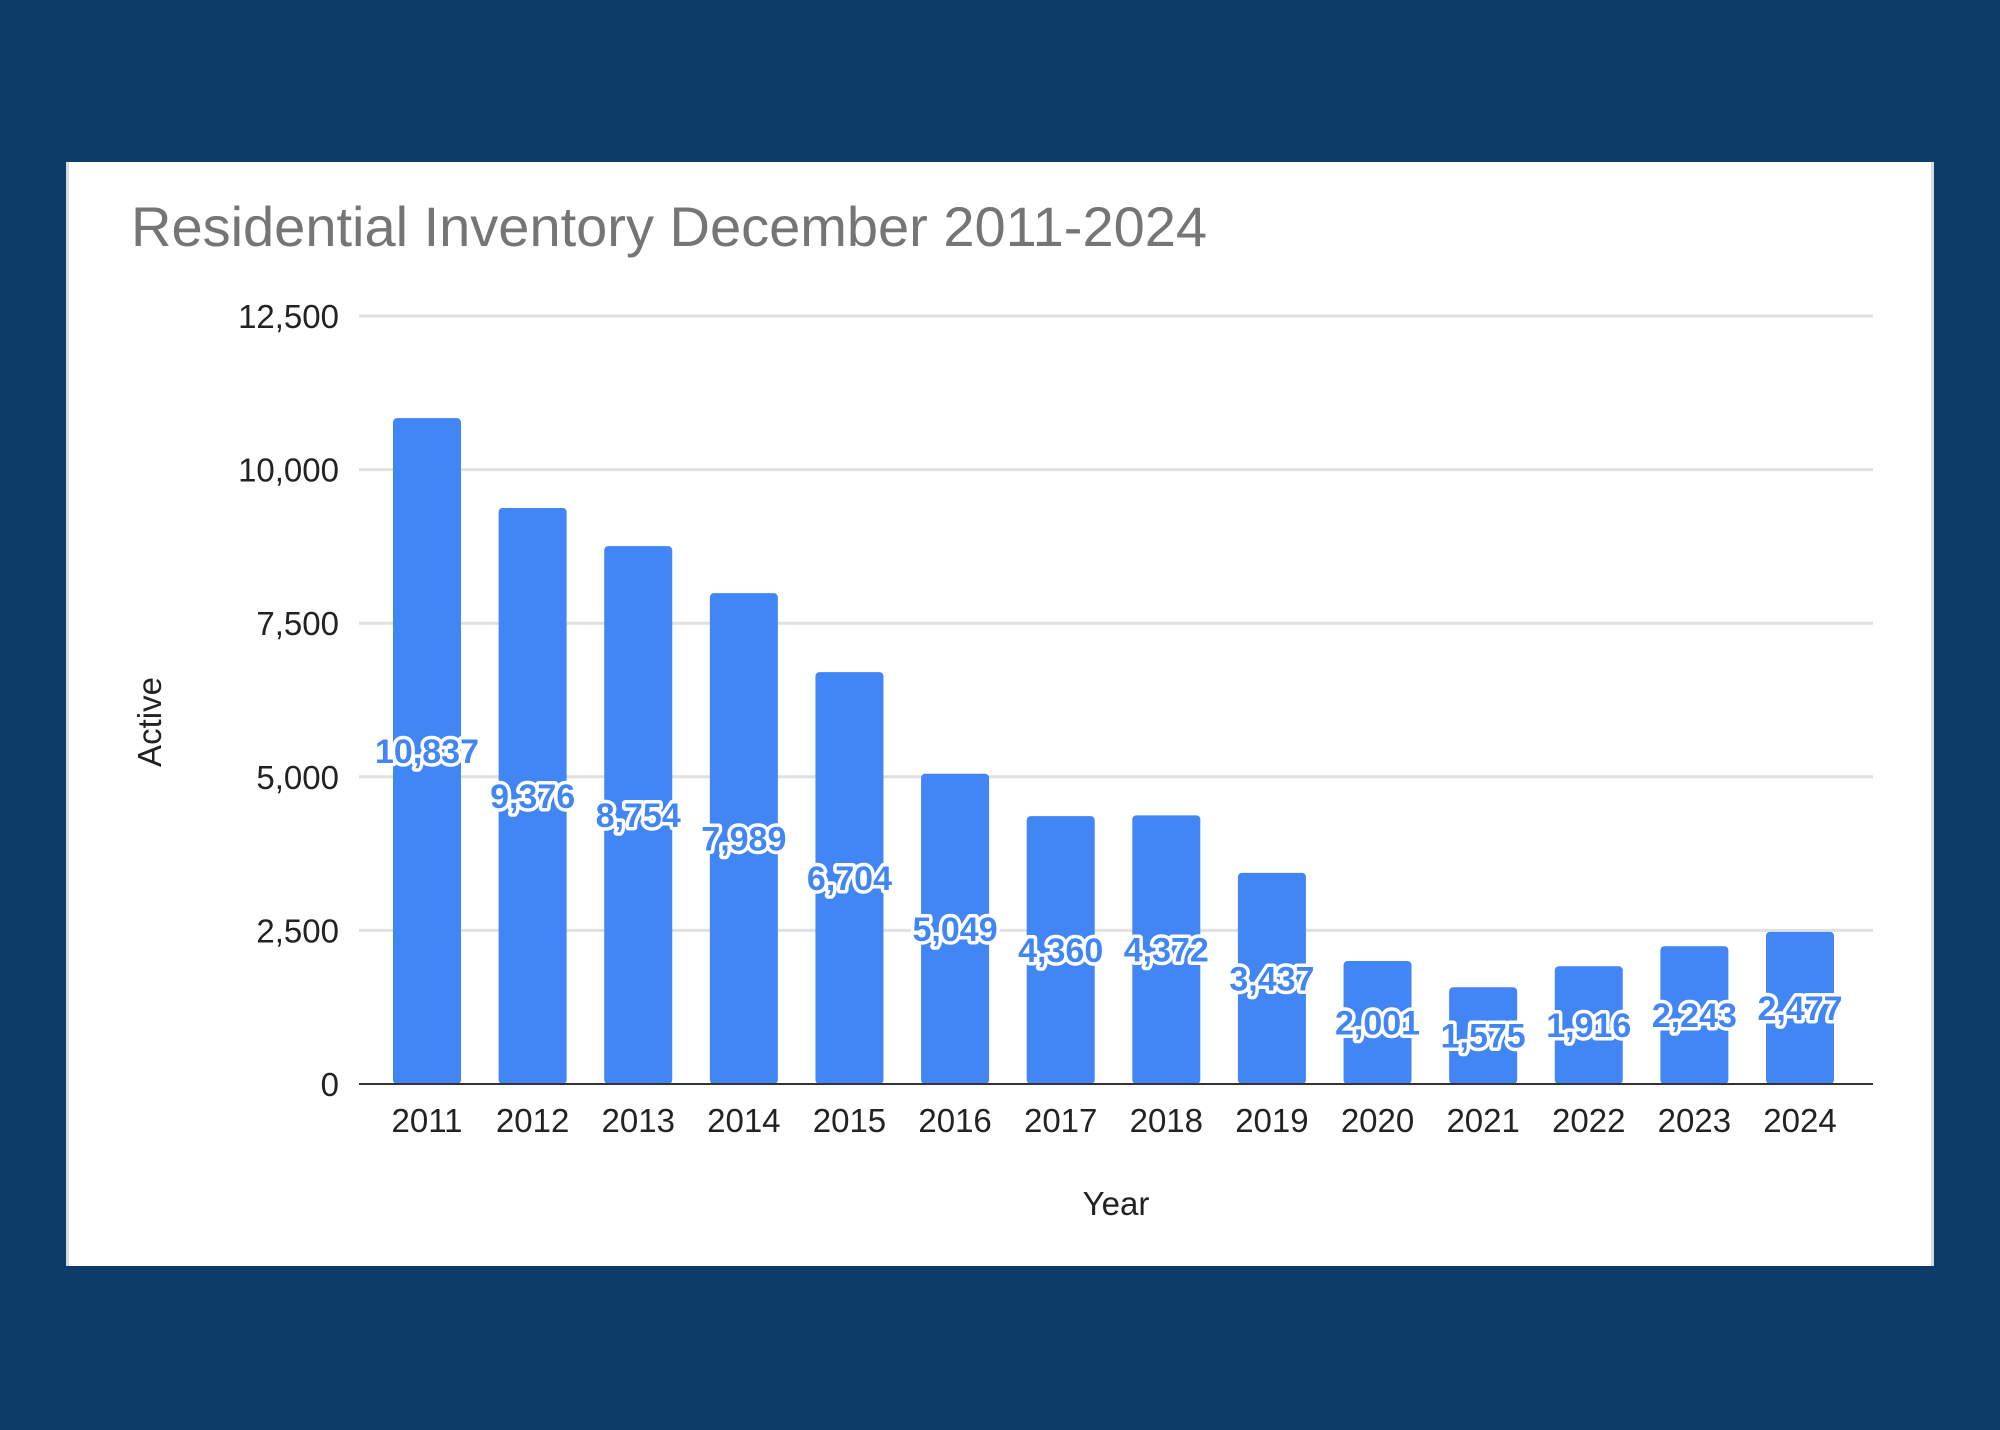 This screenshot has width=2000, height=1430. What do you see at coordinates (288, 700) in the screenshot?
I see `y-axis-ticks: 0 2,500 5,000 7,500 10,000 12,500` at bounding box center [288, 700].